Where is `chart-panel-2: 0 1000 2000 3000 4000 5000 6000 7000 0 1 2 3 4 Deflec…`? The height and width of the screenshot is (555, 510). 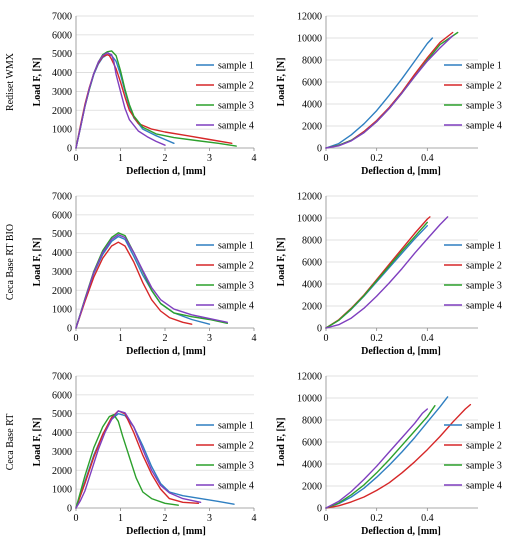 chart-panel-2: 0 1000 2000 3000 4000 5000 6000 7000 0 1 2 3 4 Deflec… is located at coordinates (144, 275).